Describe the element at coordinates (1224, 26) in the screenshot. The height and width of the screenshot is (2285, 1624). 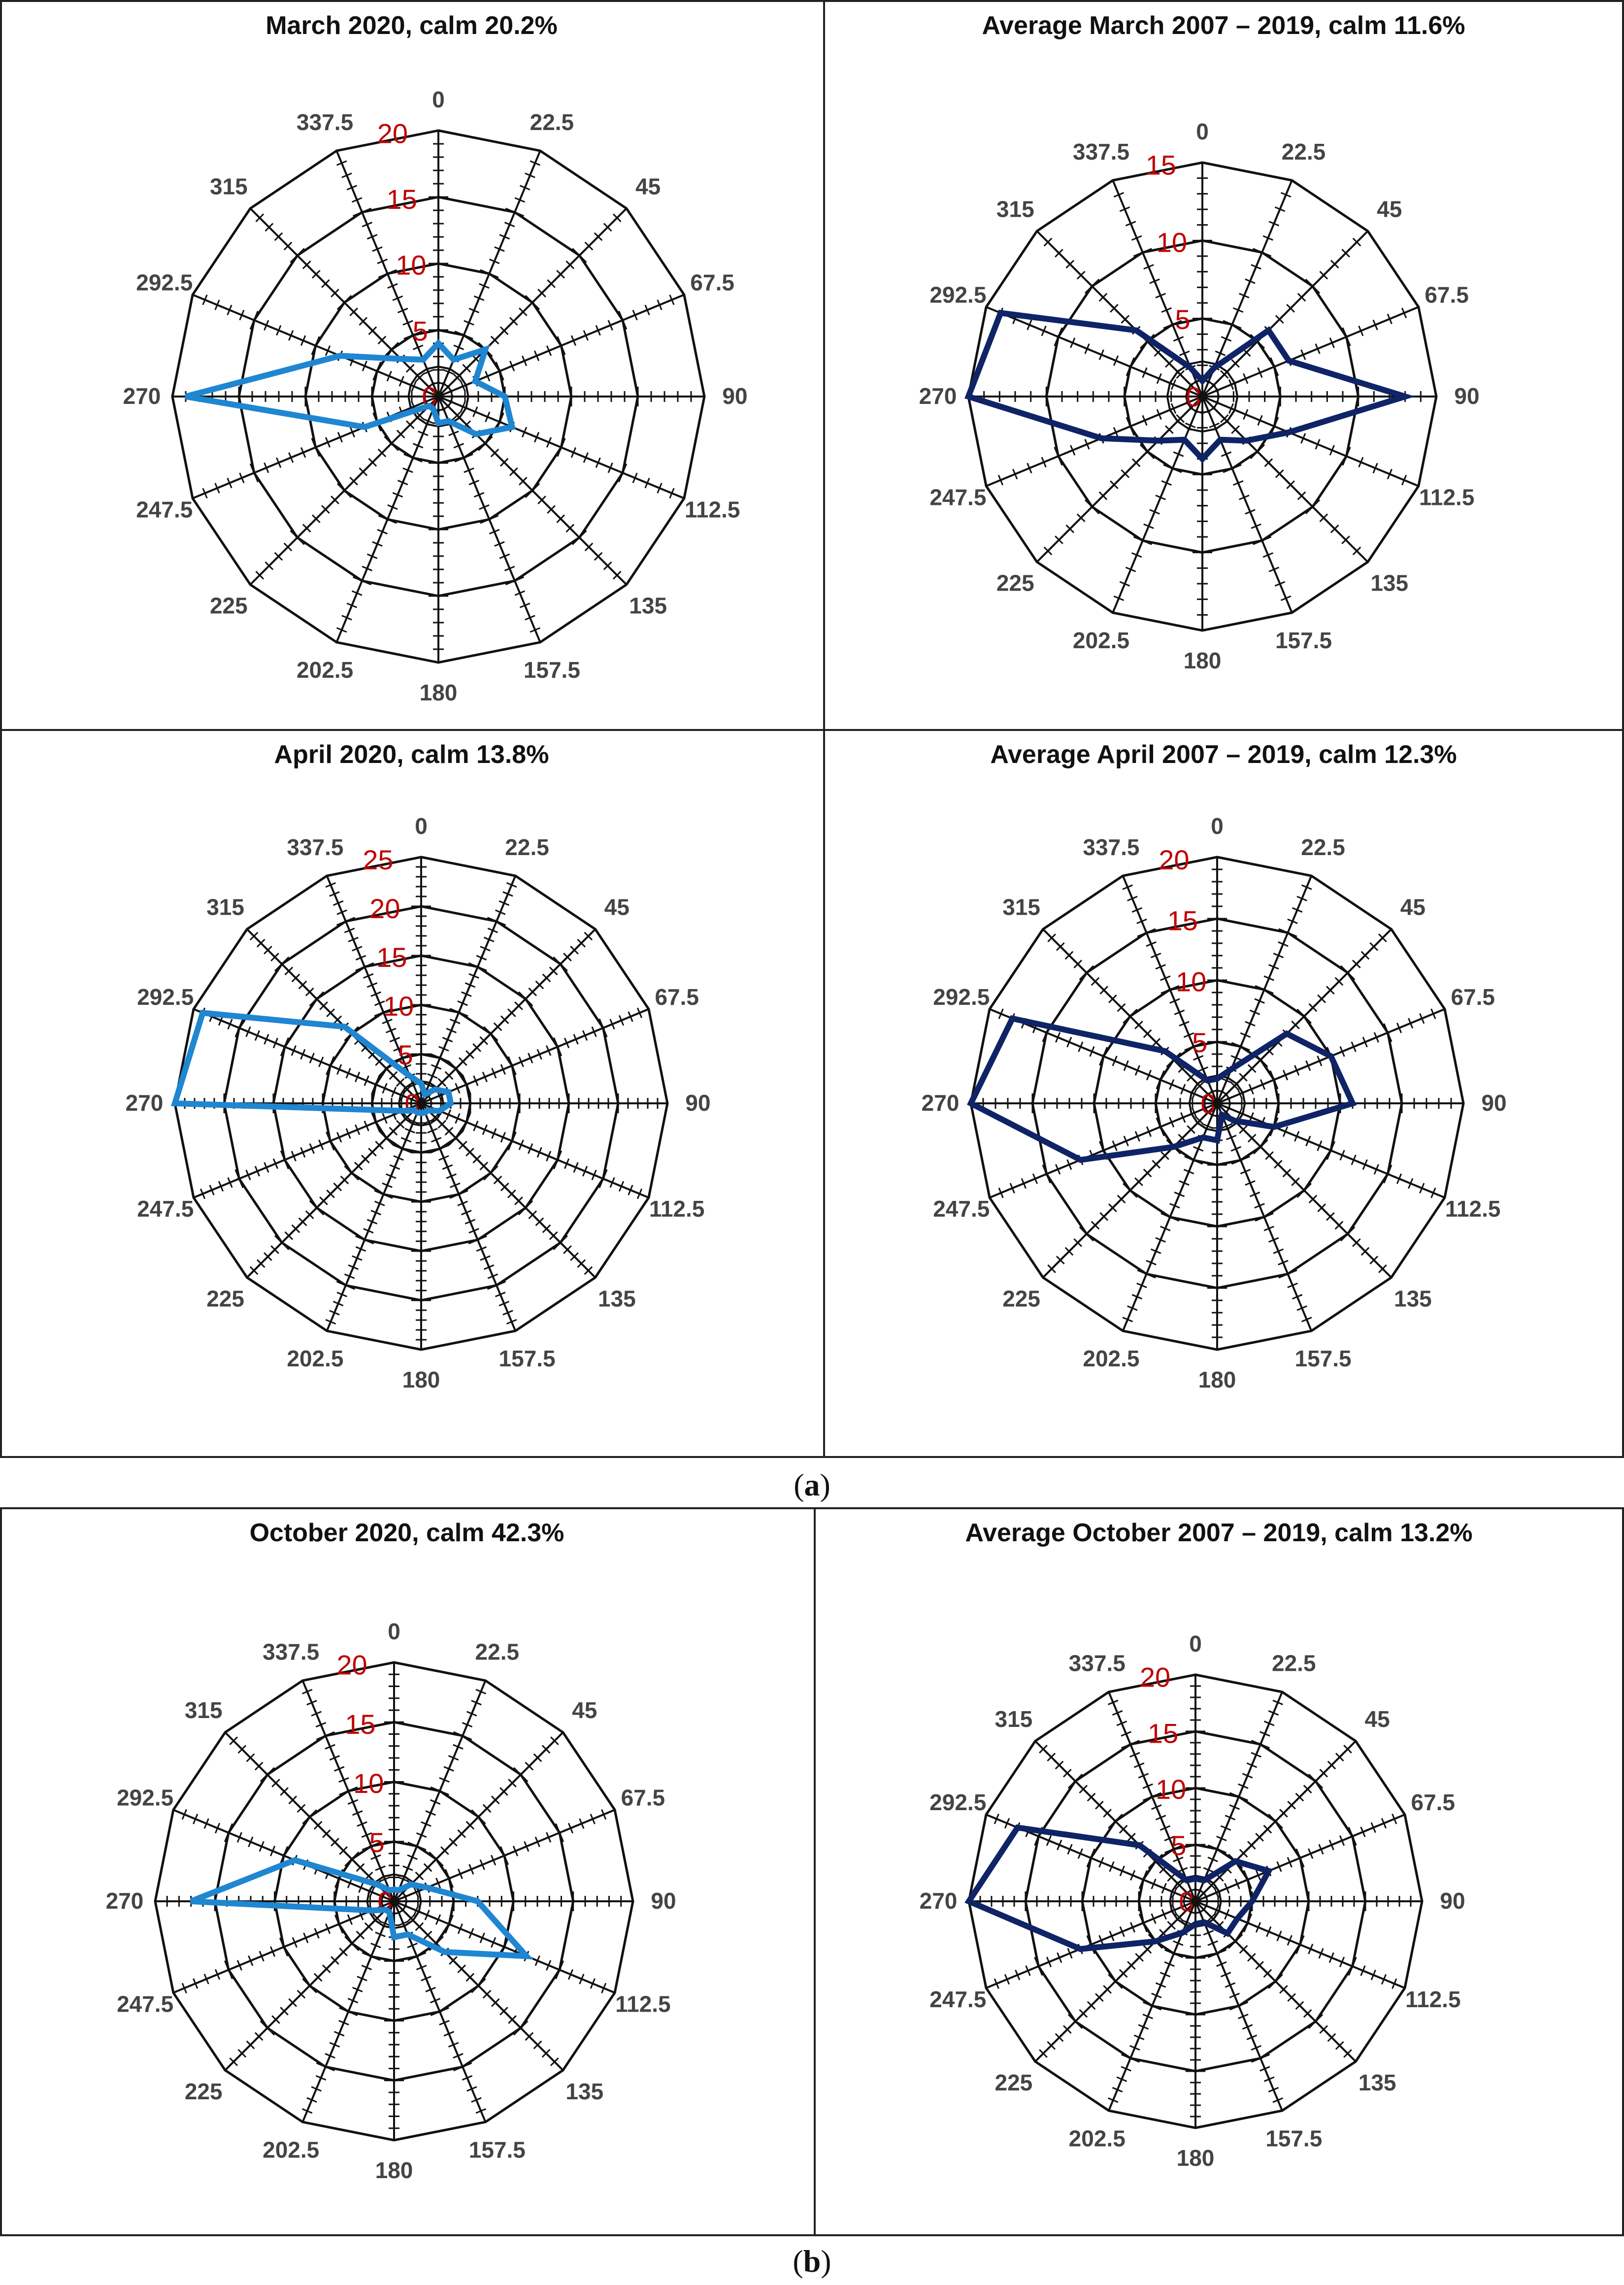
I see `chart-title: Average March 2007 – 2019, calm 11.6%` at that location.